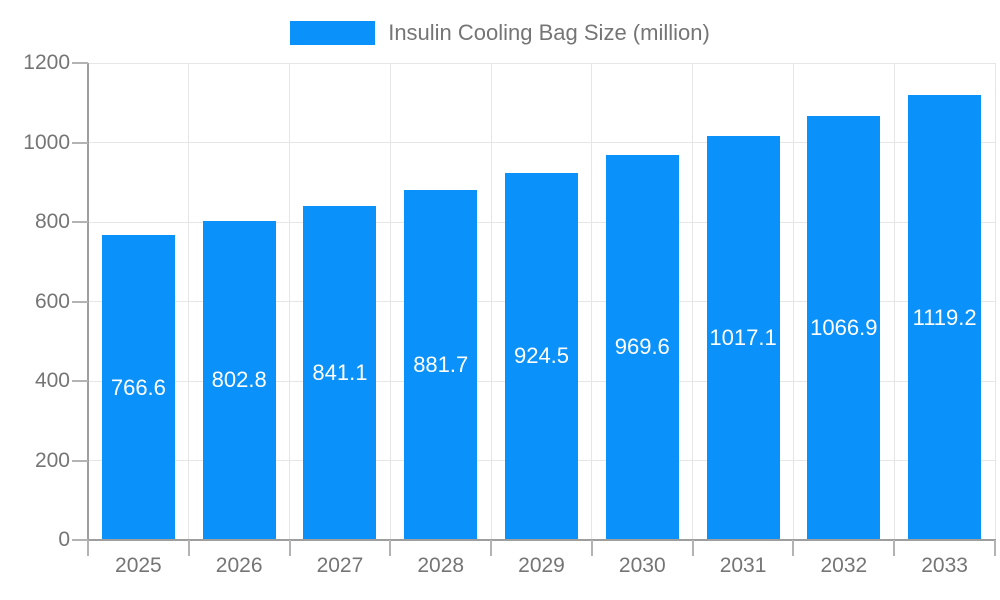  What do you see at coordinates (138, 565) in the screenshot?
I see `x-axis-tick-label: 2025` at bounding box center [138, 565].